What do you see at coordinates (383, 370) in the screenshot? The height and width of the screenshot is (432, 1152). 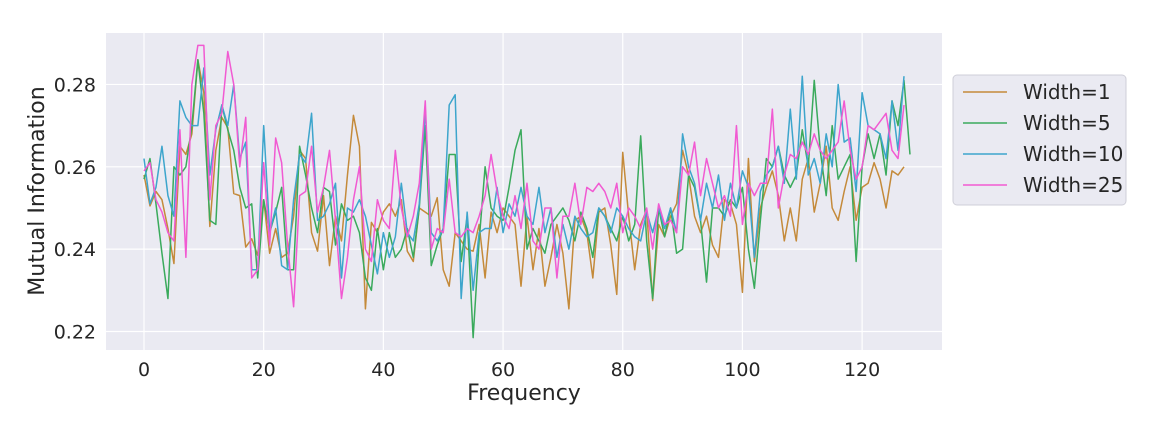 I see `x-tick-label: 40` at bounding box center [383, 370].